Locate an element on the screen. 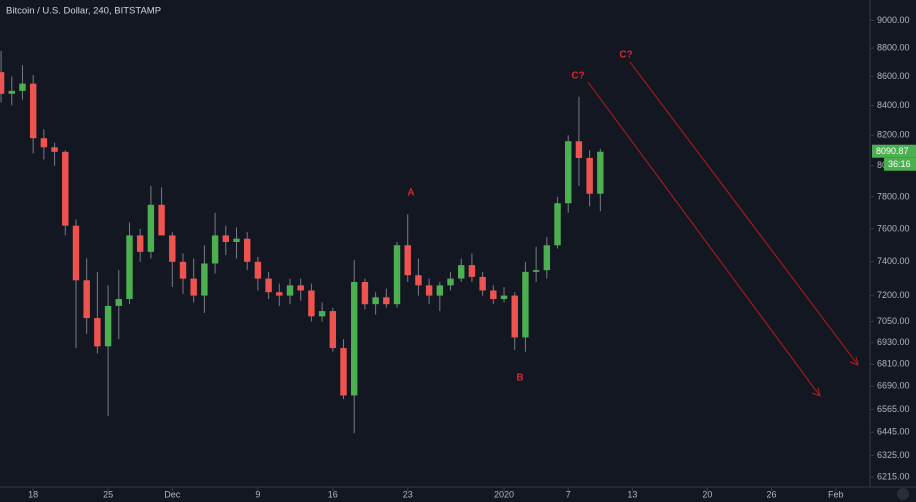 This screenshot has width=916, height=502. y-tick-label: 7200.00 is located at coordinates (893, 295).